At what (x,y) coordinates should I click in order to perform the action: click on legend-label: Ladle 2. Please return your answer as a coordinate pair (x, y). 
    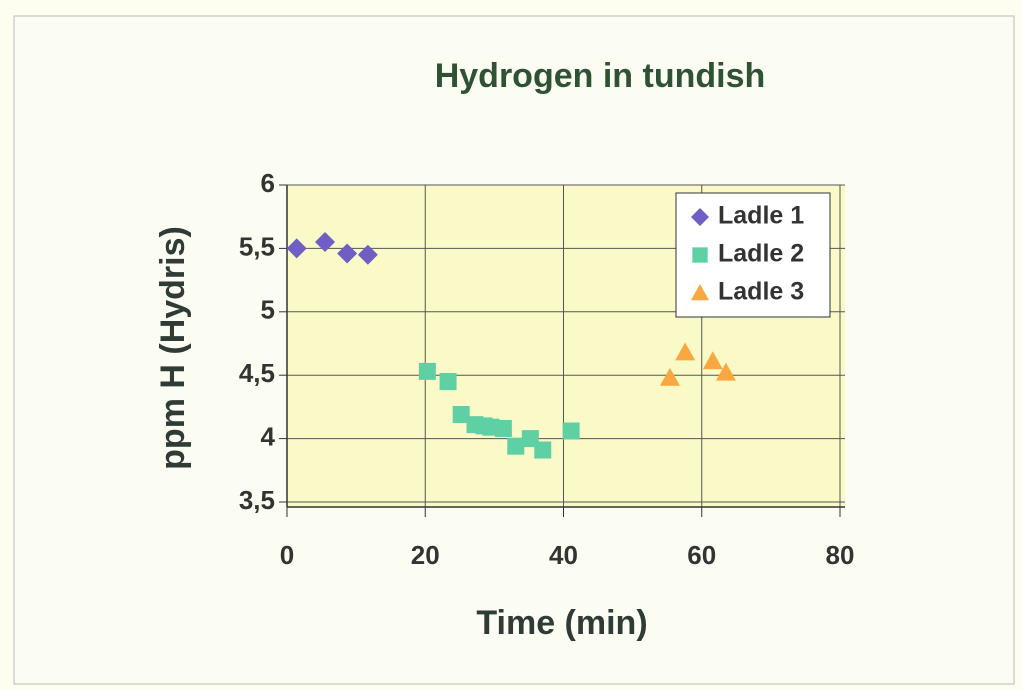
    Looking at the image, I should click on (761, 254).